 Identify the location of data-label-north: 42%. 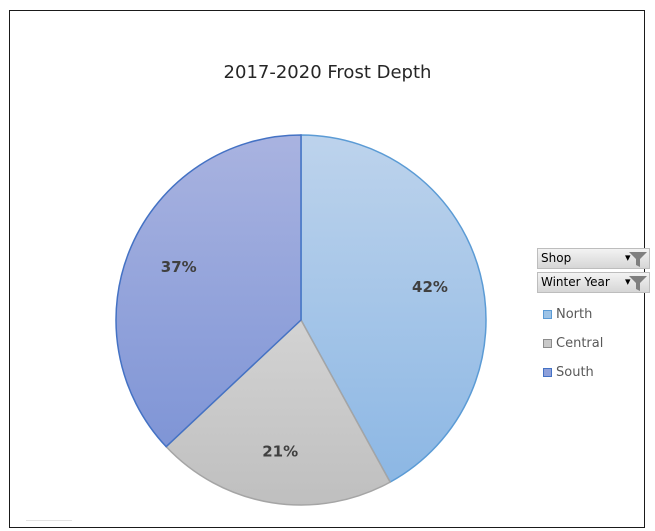
(430, 287).